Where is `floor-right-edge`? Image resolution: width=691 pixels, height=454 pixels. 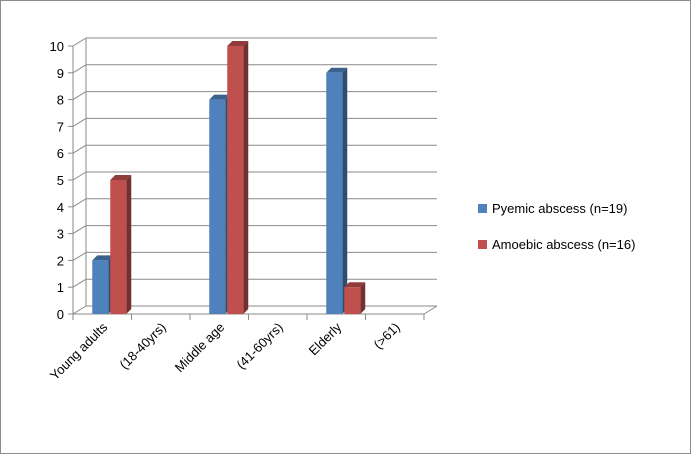
floor-right-edge is located at coordinates (430, 310).